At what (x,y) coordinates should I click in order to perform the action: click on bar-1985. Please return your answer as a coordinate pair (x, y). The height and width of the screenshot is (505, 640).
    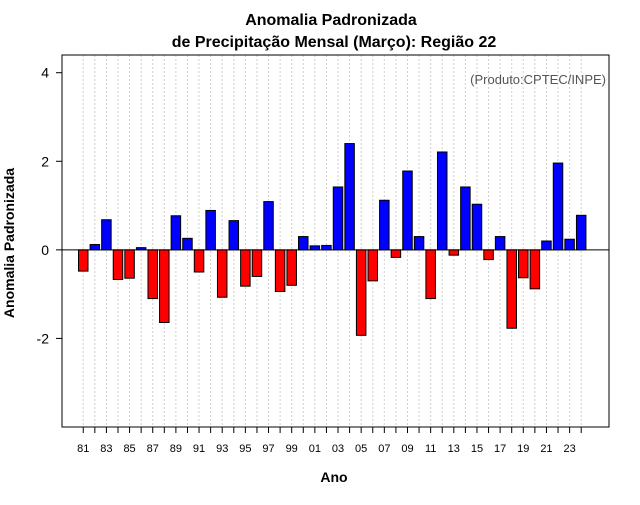
    Looking at the image, I should click on (129, 264).